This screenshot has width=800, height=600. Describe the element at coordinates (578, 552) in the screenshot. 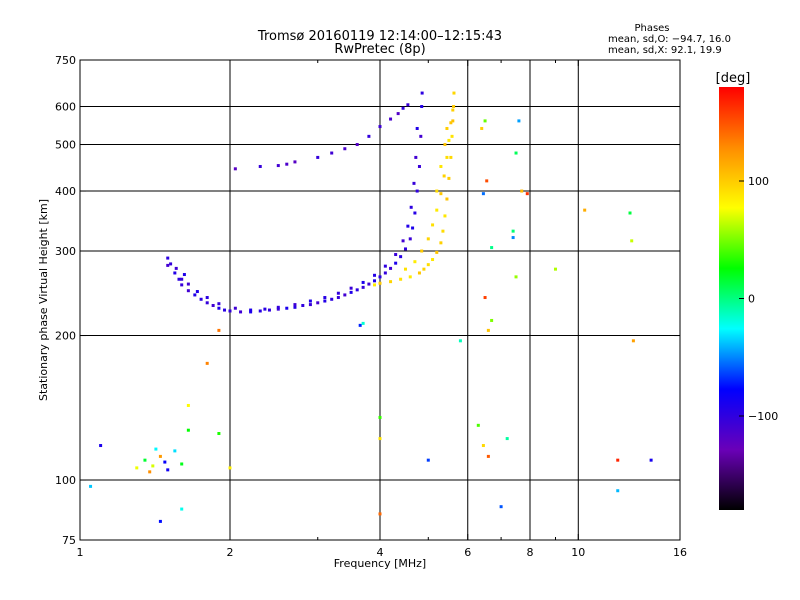

I see `x-tick-label: 10` at that location.